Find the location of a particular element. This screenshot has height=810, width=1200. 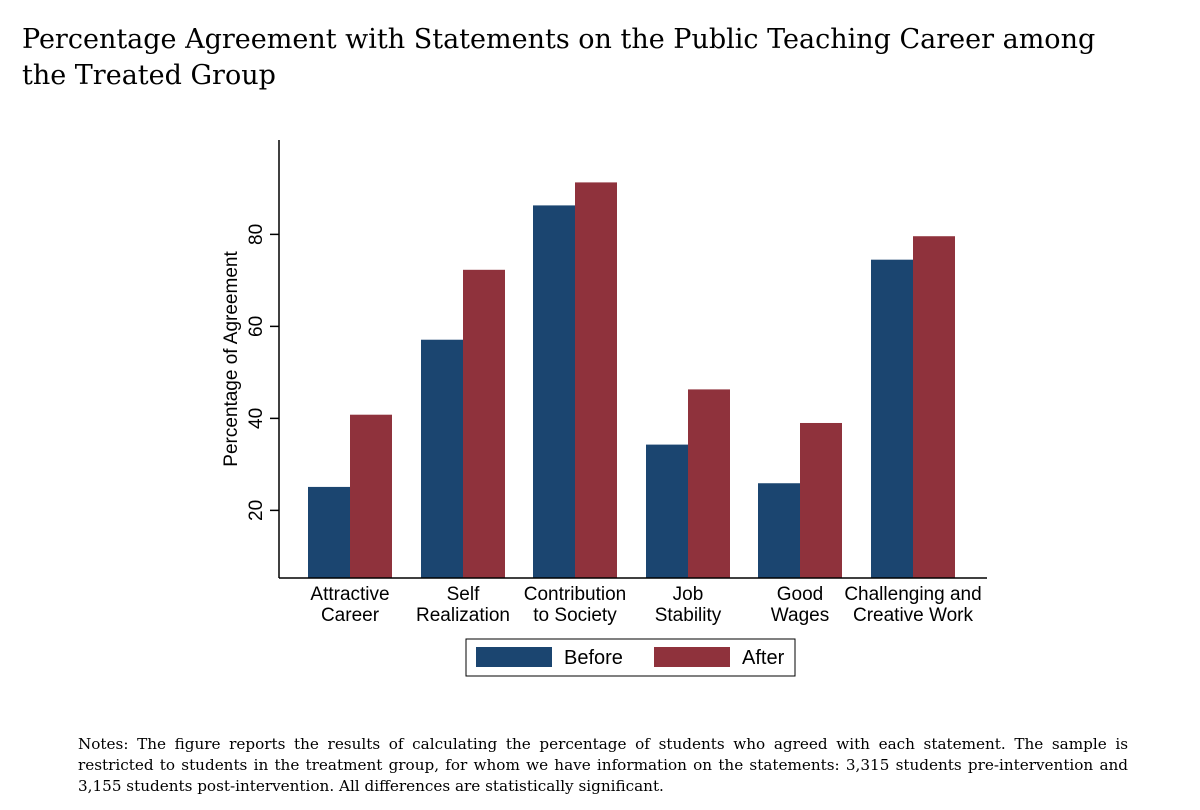

category-label-5-line-1: Creative Work is located at coordinates (913, 615).